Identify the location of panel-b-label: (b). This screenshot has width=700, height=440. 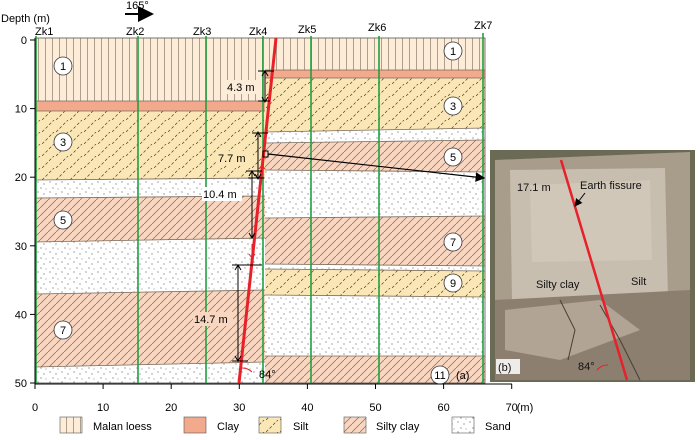
(504, 368).